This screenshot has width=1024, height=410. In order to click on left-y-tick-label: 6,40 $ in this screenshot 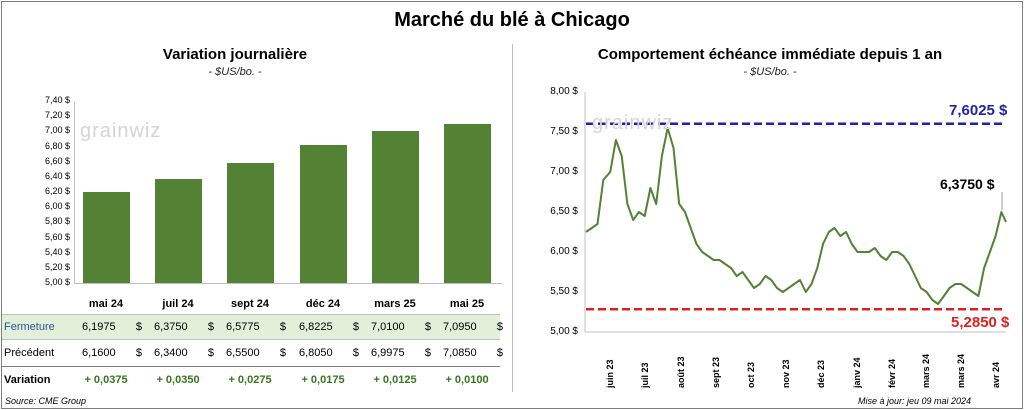, I will do `click(57, 175)`.